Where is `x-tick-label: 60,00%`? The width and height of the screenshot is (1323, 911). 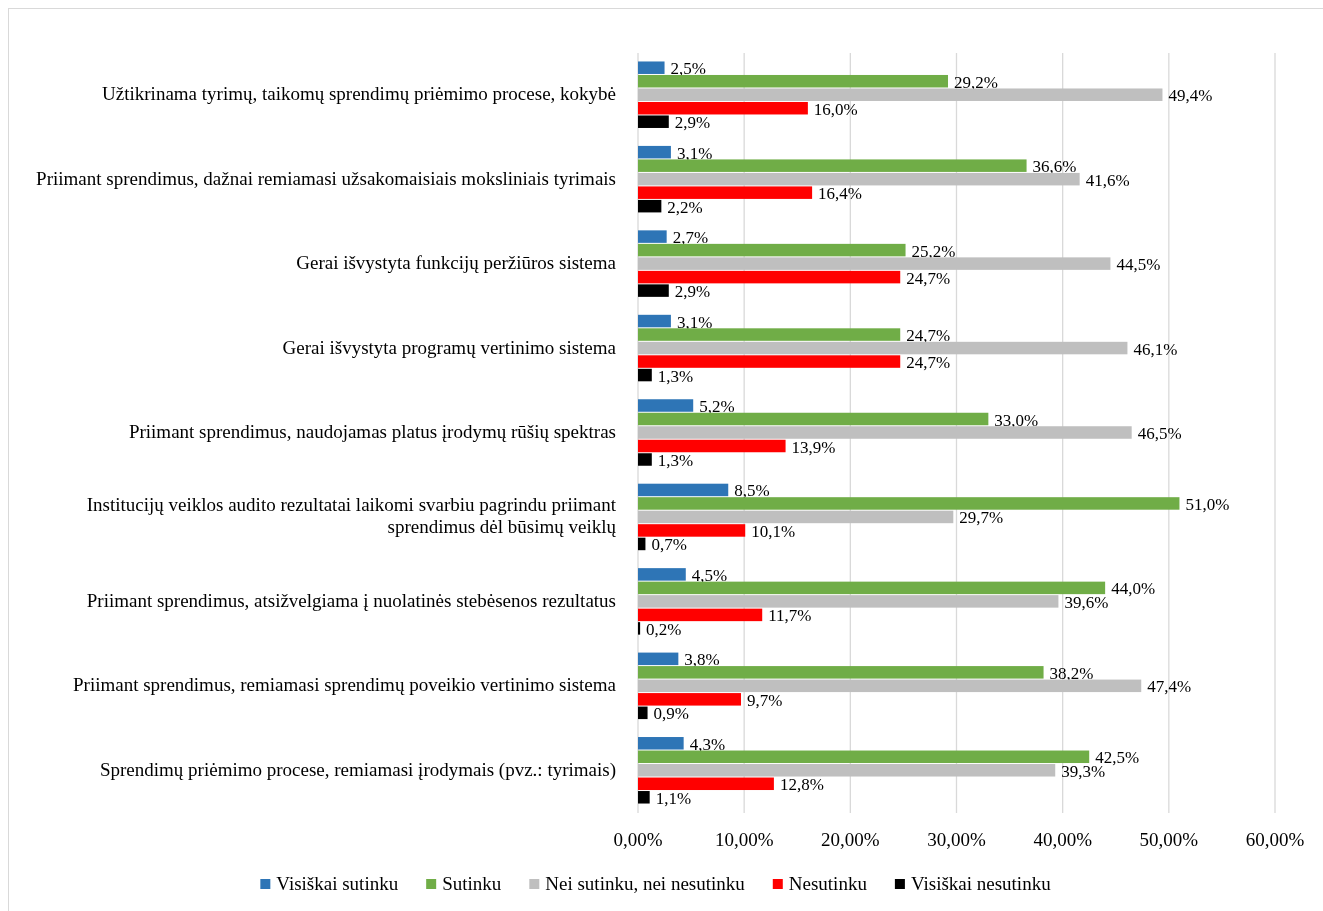
x-tick-label: 60,00% is located at coordinates (1275, 839).